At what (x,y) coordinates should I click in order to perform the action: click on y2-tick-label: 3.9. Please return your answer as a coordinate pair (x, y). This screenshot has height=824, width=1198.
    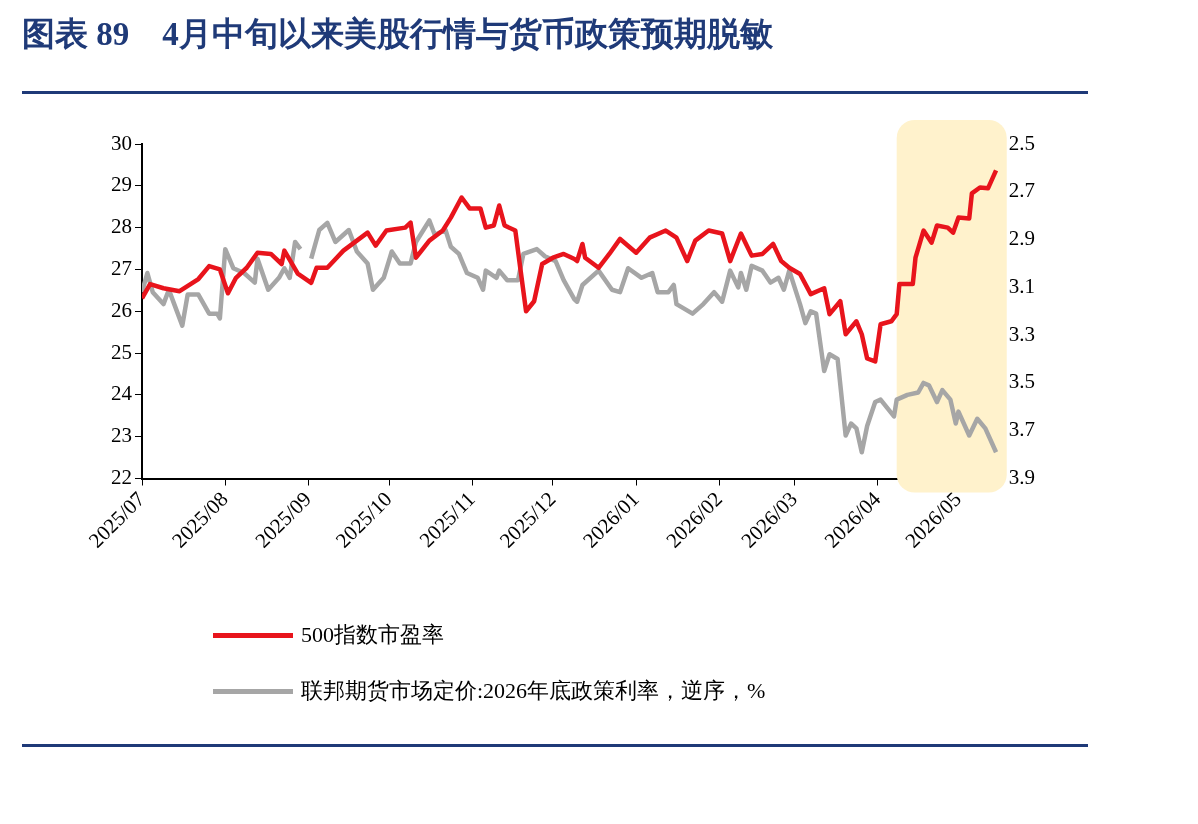
    Looking at the image, I should click on (1021, 477).